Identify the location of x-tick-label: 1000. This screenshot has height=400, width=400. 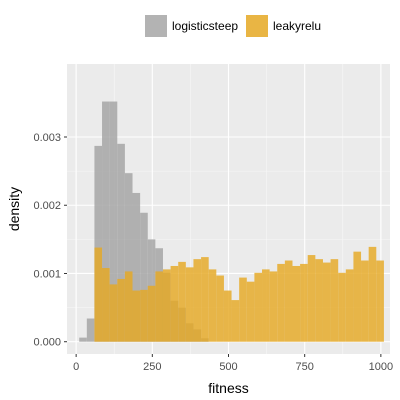
(381, 367).